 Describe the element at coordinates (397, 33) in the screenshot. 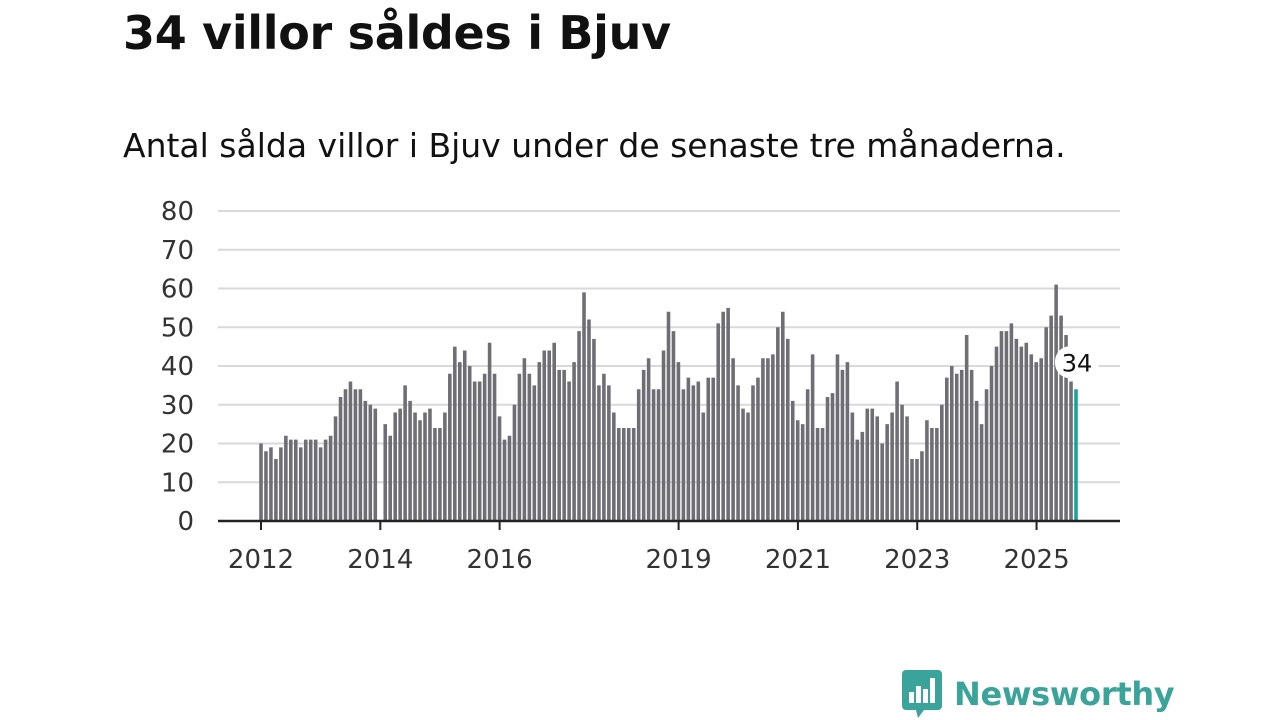

I see `chart-title: 34 villor såldes i Bjuv` at that location.